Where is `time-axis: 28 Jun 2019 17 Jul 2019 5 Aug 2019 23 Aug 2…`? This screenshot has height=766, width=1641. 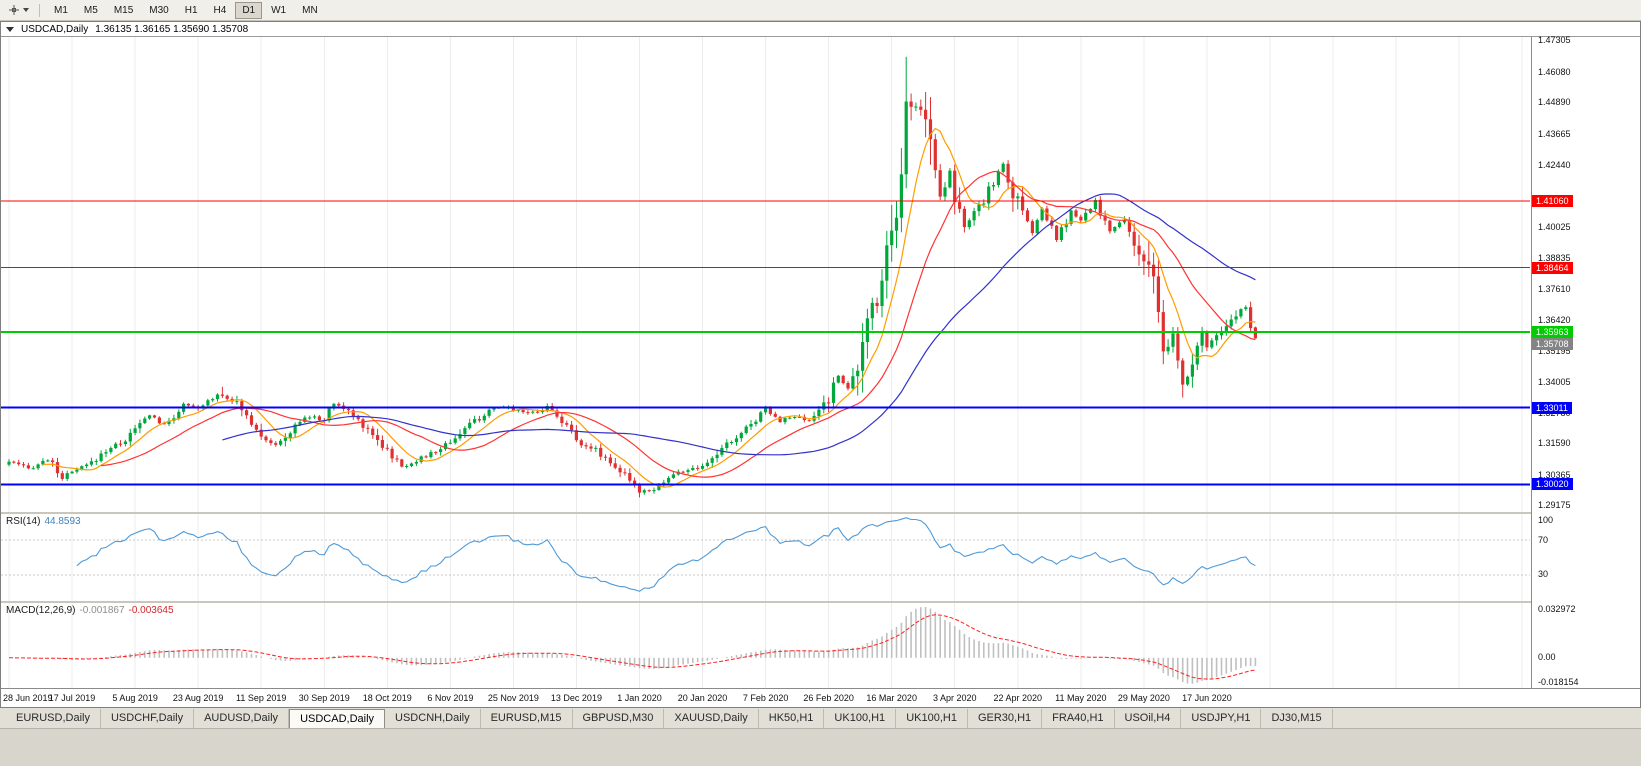 time-axis: 28 Jun 2019 17 Jul 2019 5 Aug 2019 23 Aug 2… is located at coordinates (820, 697).